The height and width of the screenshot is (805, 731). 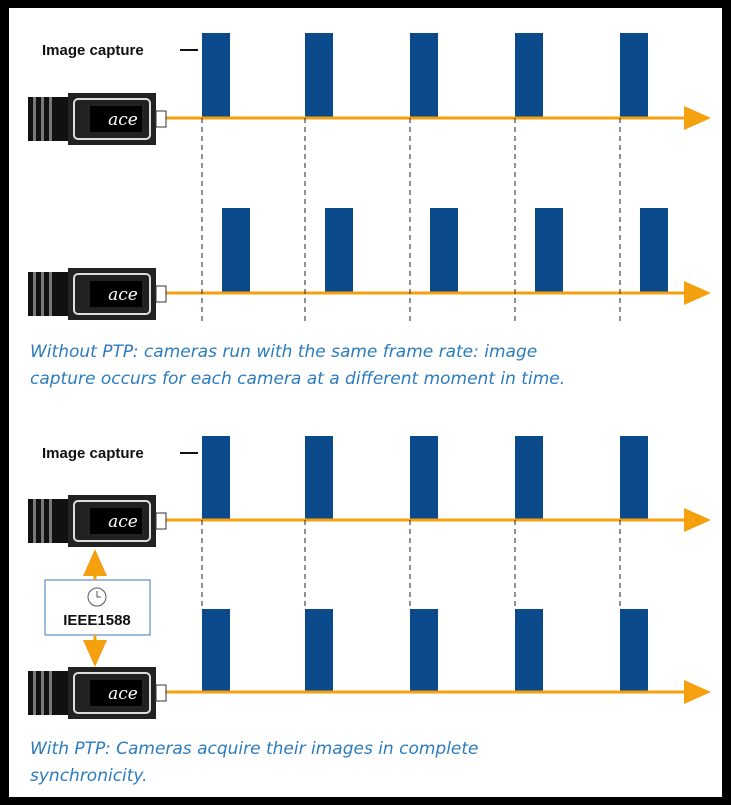 I want to click on caption: synchronicity., so click(x=89, y=776).